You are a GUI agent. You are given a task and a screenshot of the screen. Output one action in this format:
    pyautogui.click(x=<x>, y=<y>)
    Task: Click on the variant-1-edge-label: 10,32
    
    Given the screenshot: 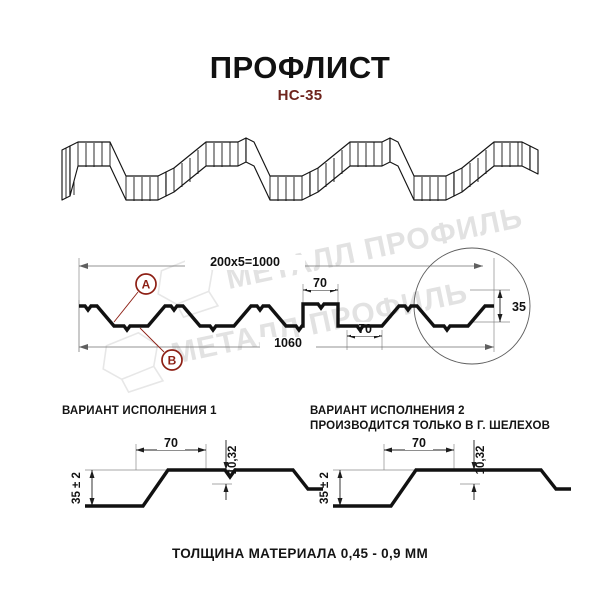 What is the action you would take?
    pyautogui.click(x=233, y=460)
    